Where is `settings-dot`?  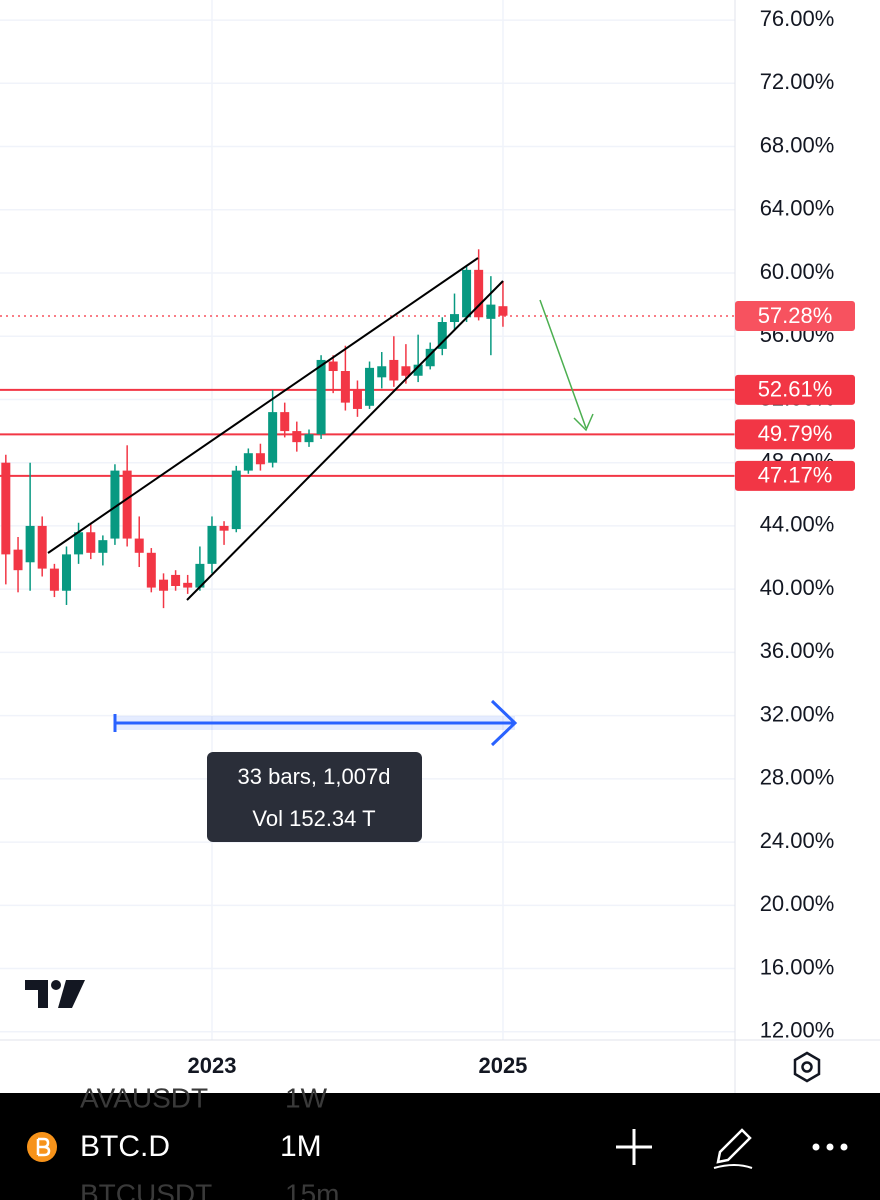 settings-dot is located at coordinates (807, 1067).